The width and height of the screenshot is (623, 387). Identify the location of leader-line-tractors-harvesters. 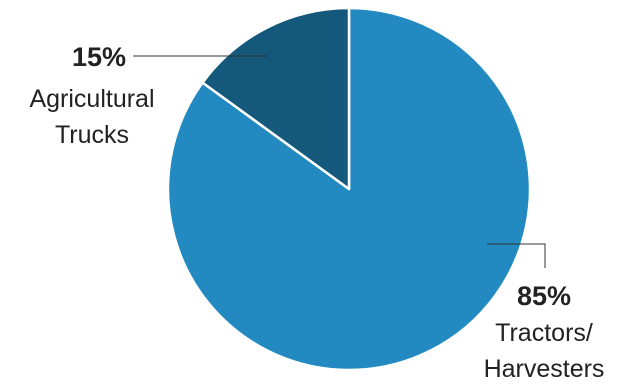
(516, 255).